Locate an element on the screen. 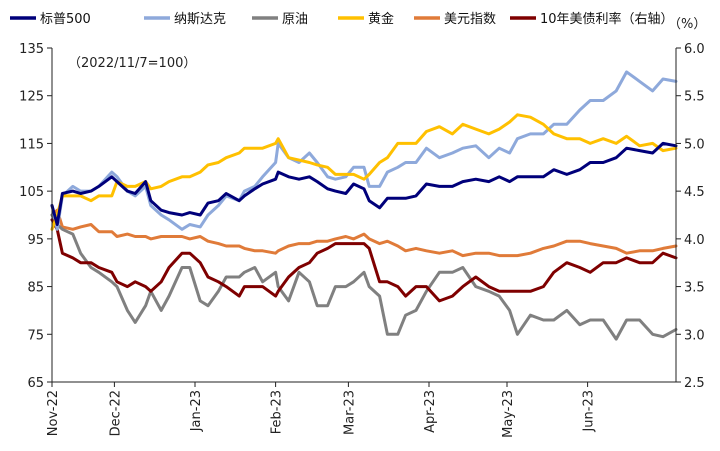 The width and height of the screenshot is (720, 451). series-4-line is located at coordinates (364, 233).